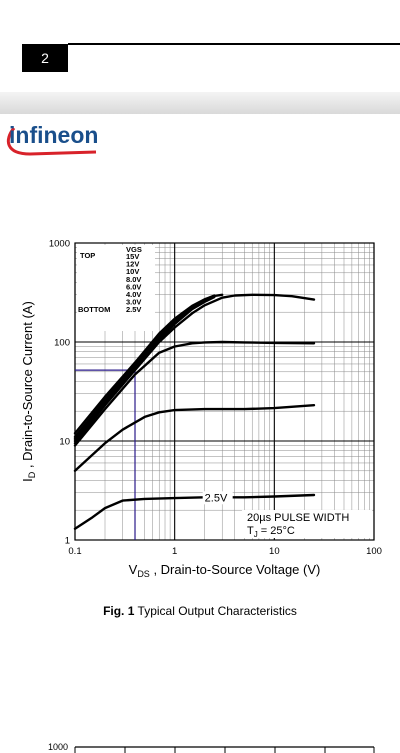 This screenshot has height=753, width=400. I want to click on infineon-logo: infineon, so click(52, 139).